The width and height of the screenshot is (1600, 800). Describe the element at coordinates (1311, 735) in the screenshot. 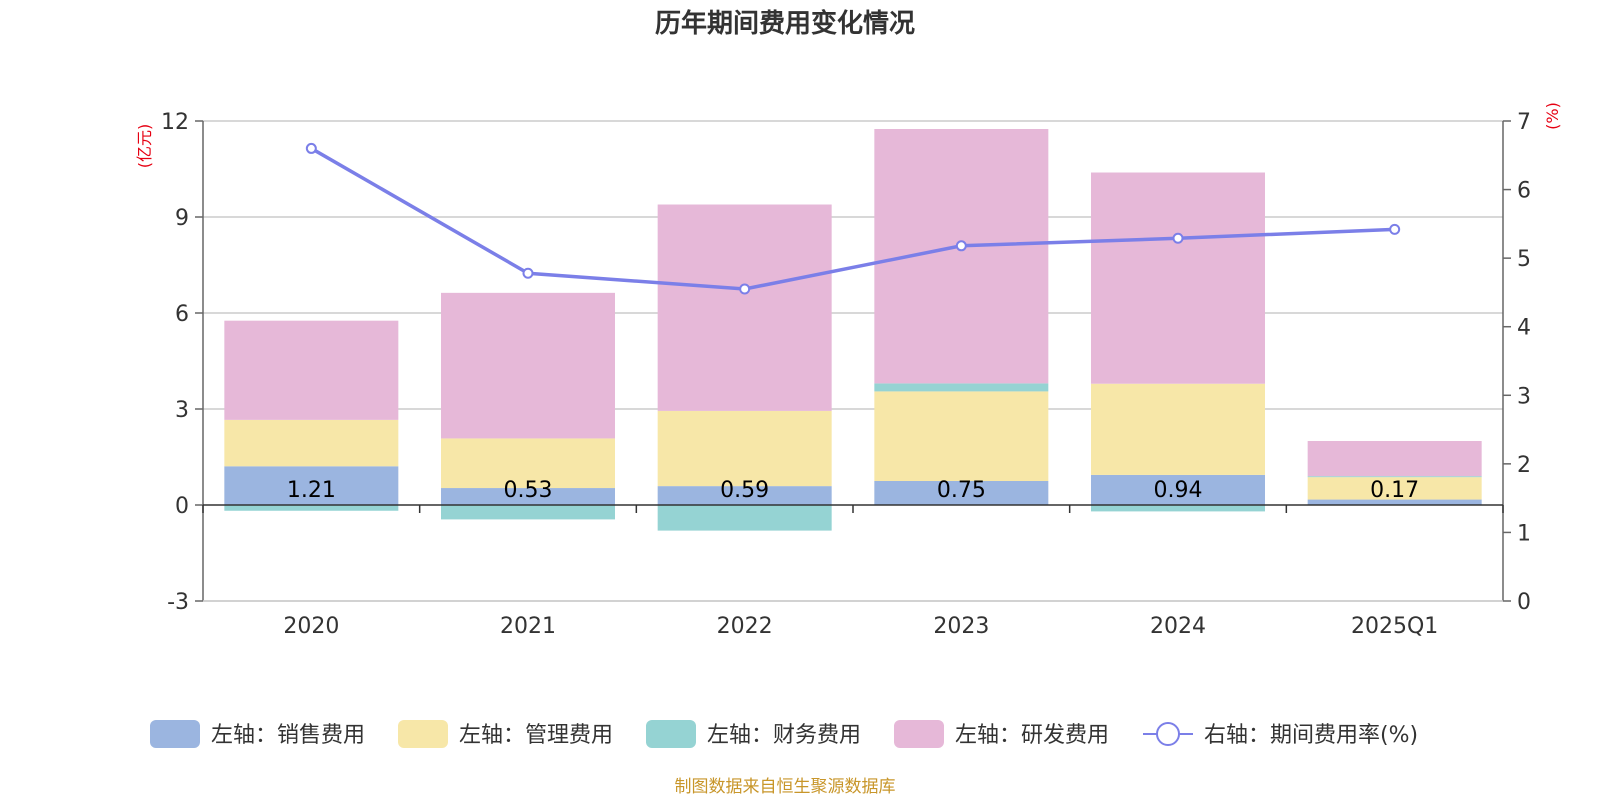

I see `legend-label: 右轴：期间费用率(%)` at that location.